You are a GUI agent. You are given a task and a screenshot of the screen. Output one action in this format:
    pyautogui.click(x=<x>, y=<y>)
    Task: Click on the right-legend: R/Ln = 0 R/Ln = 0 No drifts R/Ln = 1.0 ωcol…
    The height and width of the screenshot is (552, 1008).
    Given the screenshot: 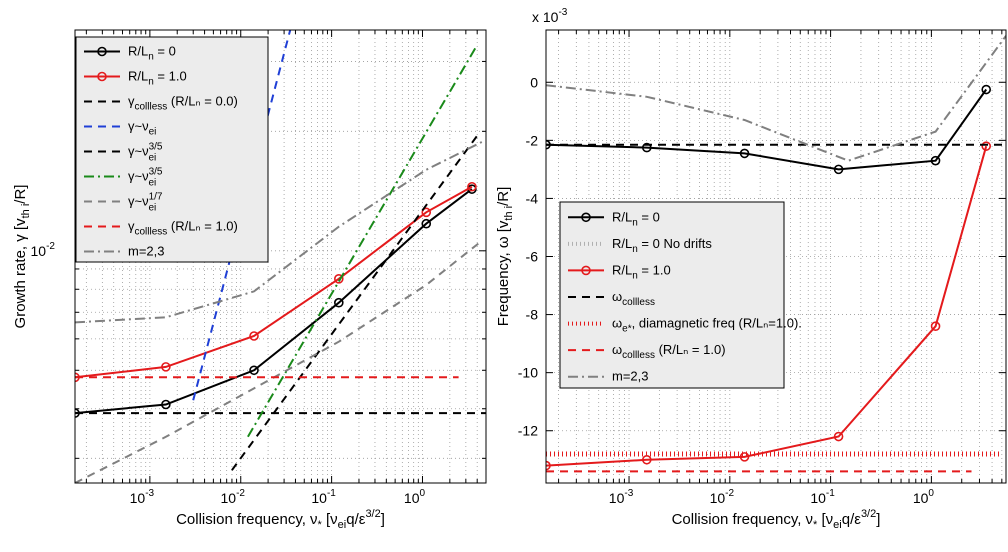 What is the action you would take?
    pyautogui.click(x=680, y=295)
    